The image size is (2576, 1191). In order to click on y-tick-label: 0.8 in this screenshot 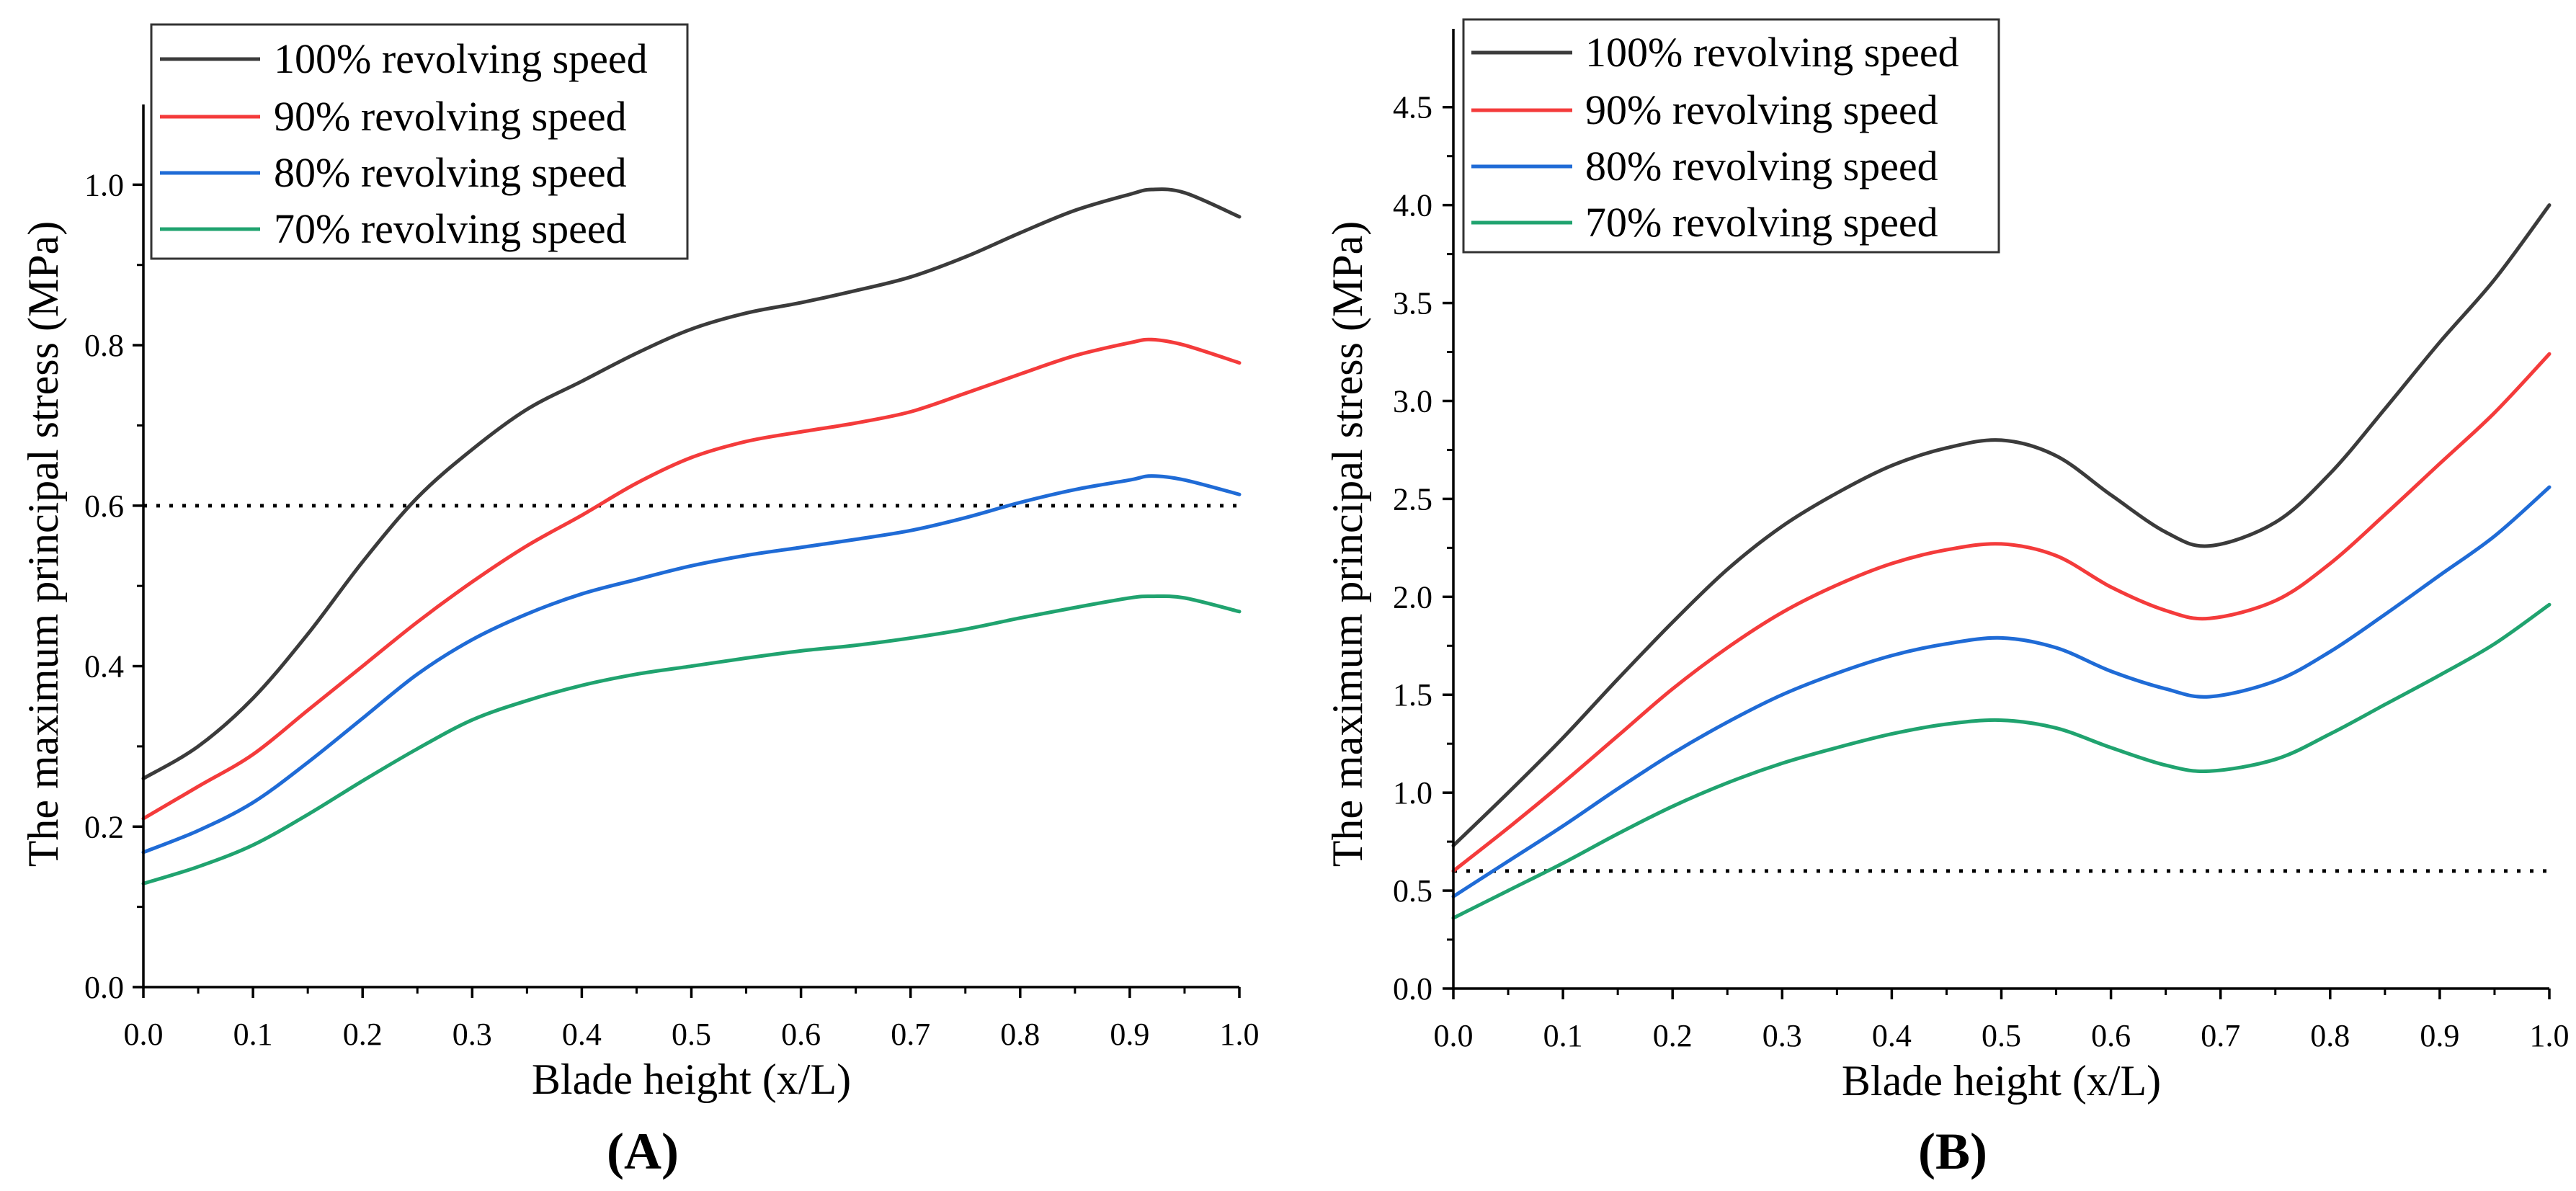, I will do `click(104, 345)`.